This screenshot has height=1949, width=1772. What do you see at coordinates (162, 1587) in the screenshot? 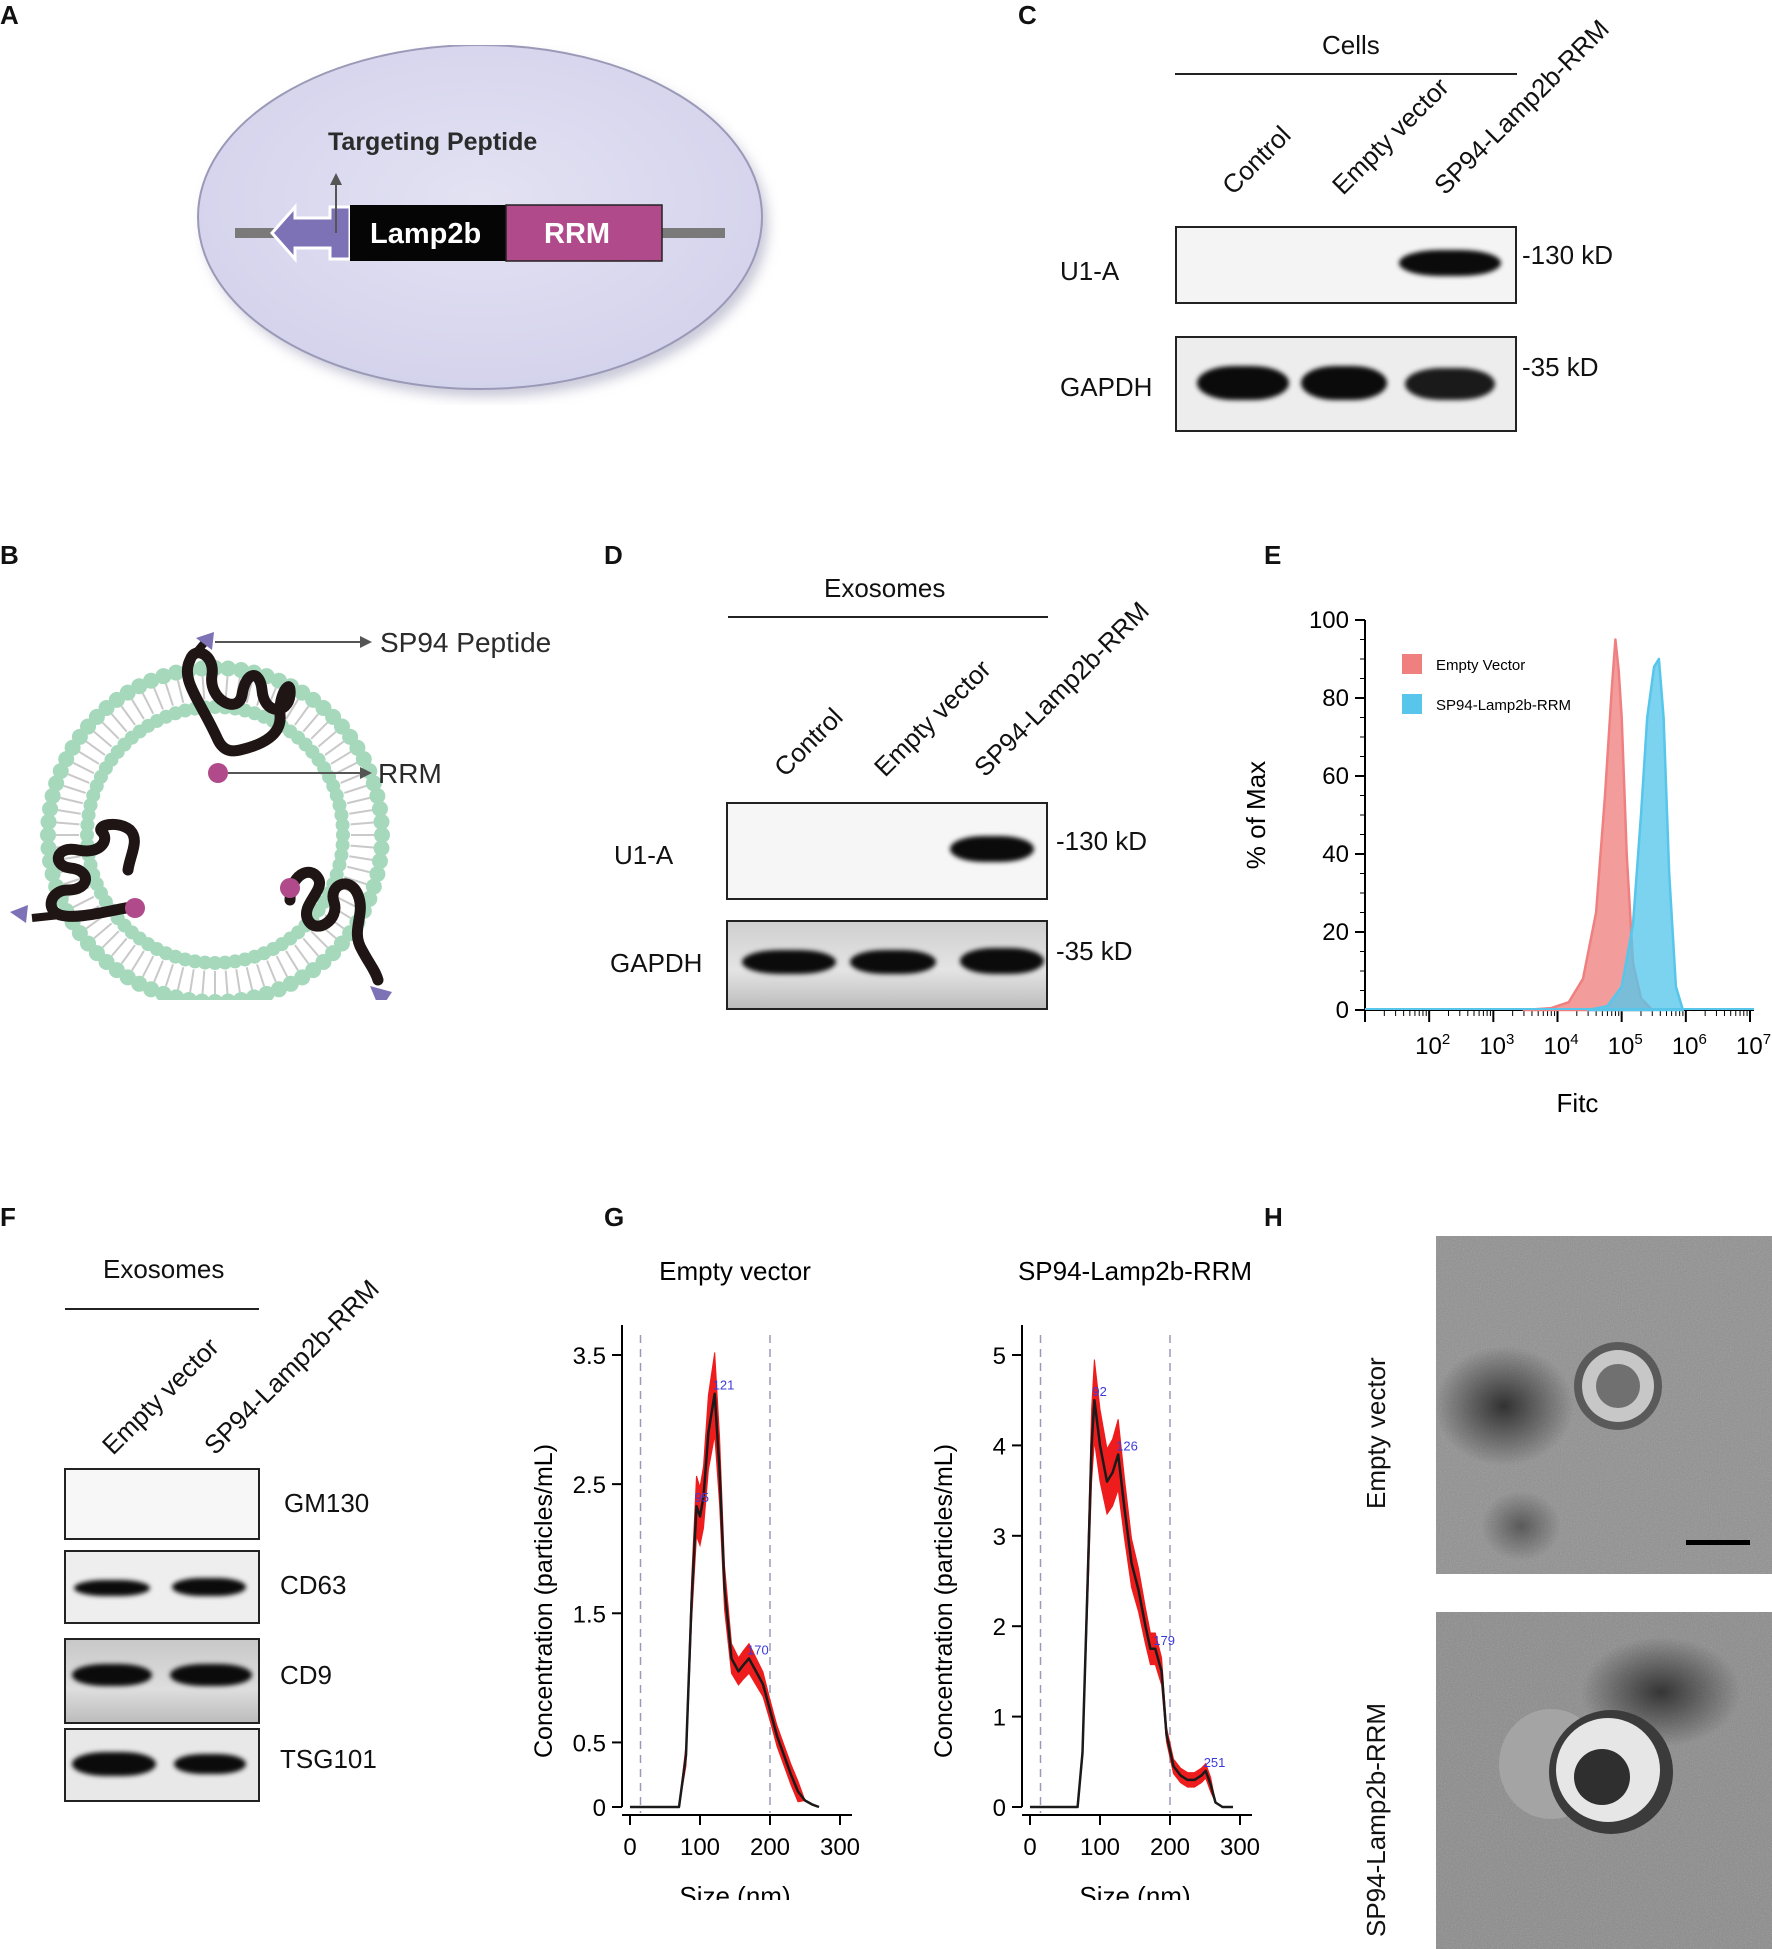
I see `panel-f-cd63-blot` at bounding box center [162, 1587].